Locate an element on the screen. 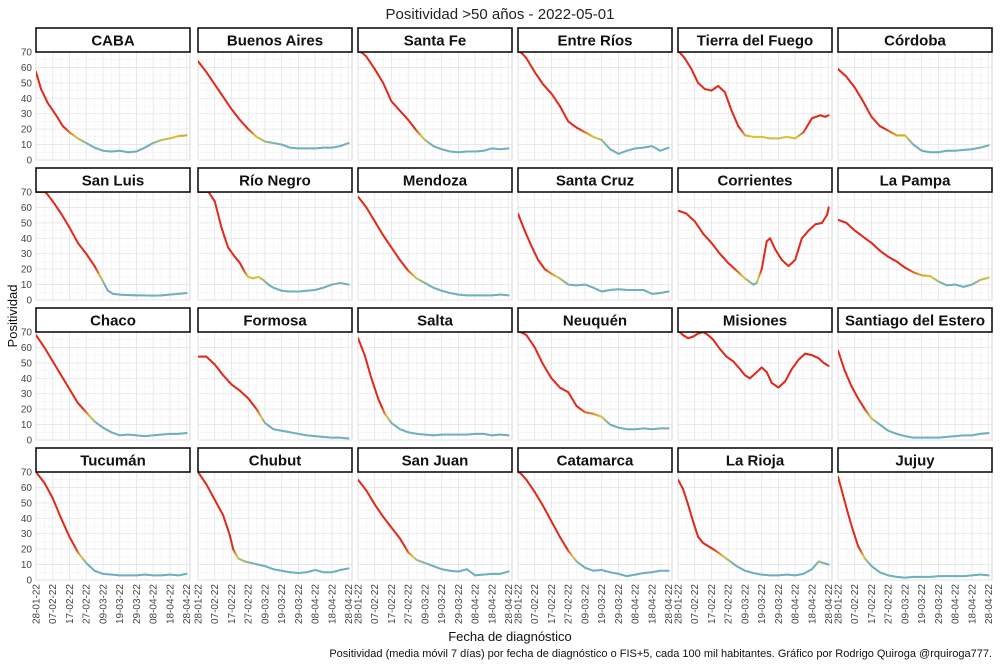  panel: Entre Ríos is located at coordinates (595, 94).